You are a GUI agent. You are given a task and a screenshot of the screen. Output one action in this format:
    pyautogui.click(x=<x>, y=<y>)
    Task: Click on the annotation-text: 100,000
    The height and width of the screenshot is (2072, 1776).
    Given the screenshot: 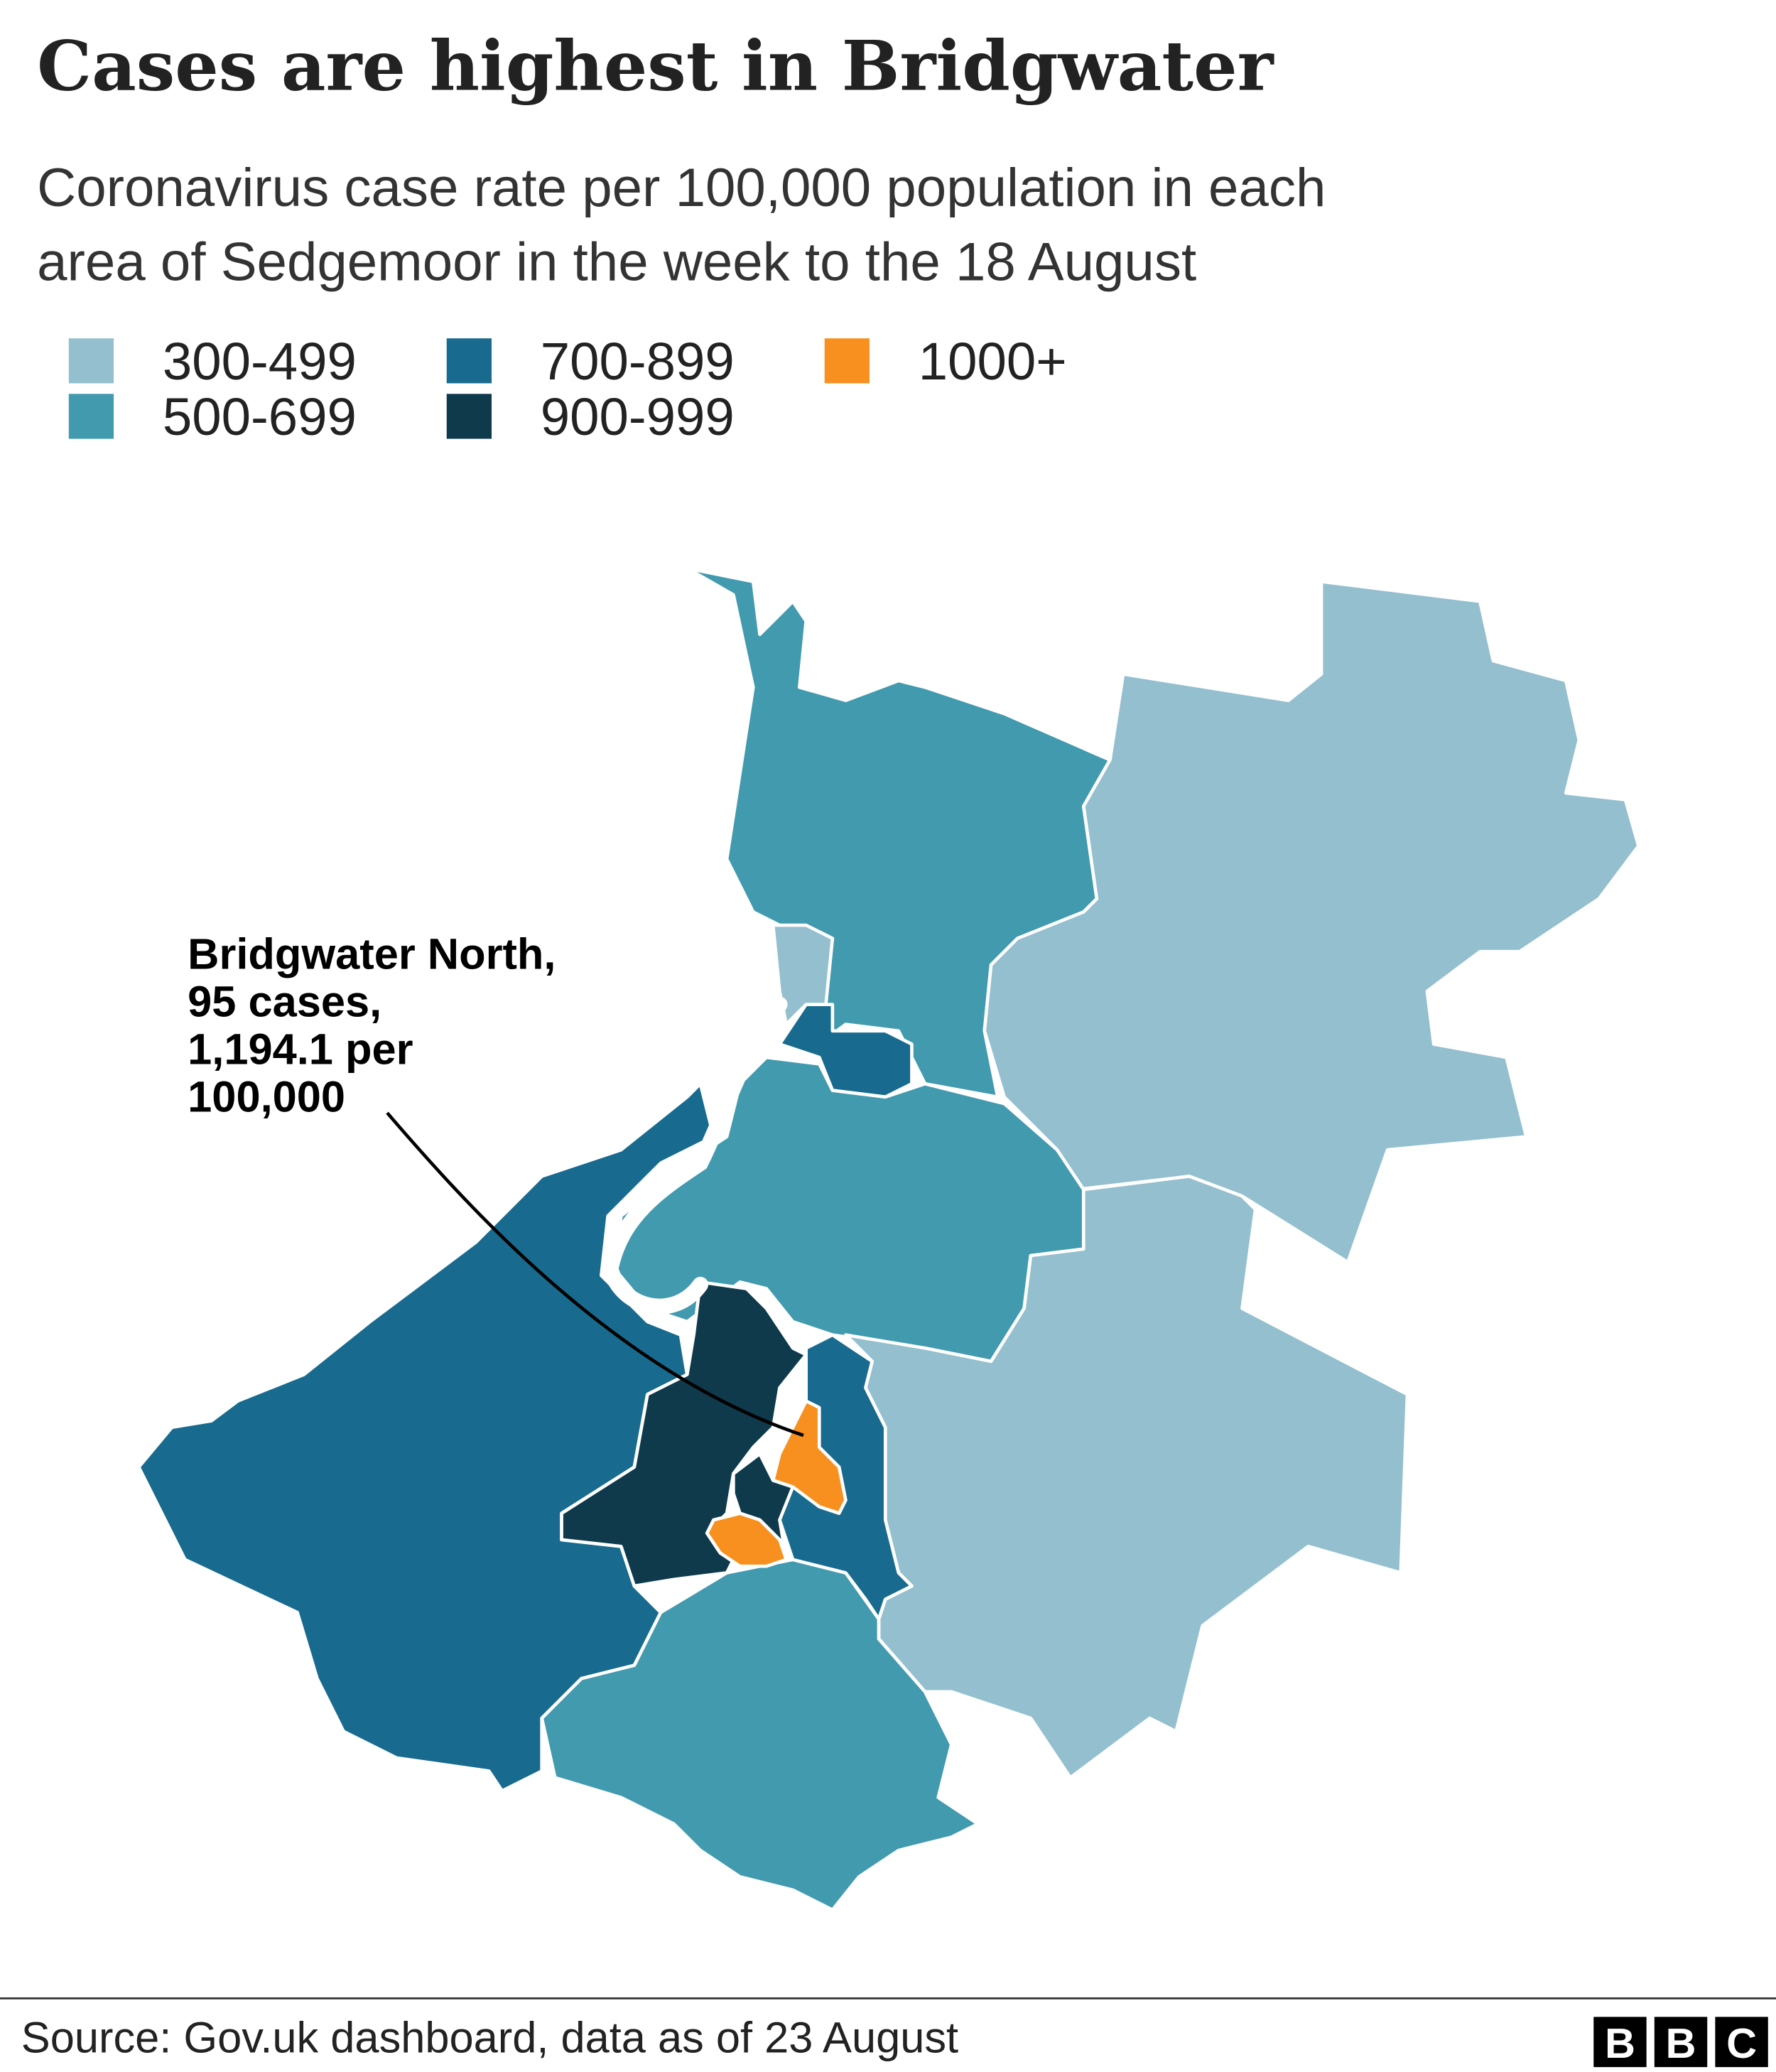 What is the action you would take?
    pyautogui.click(x=266, y=1096)
    